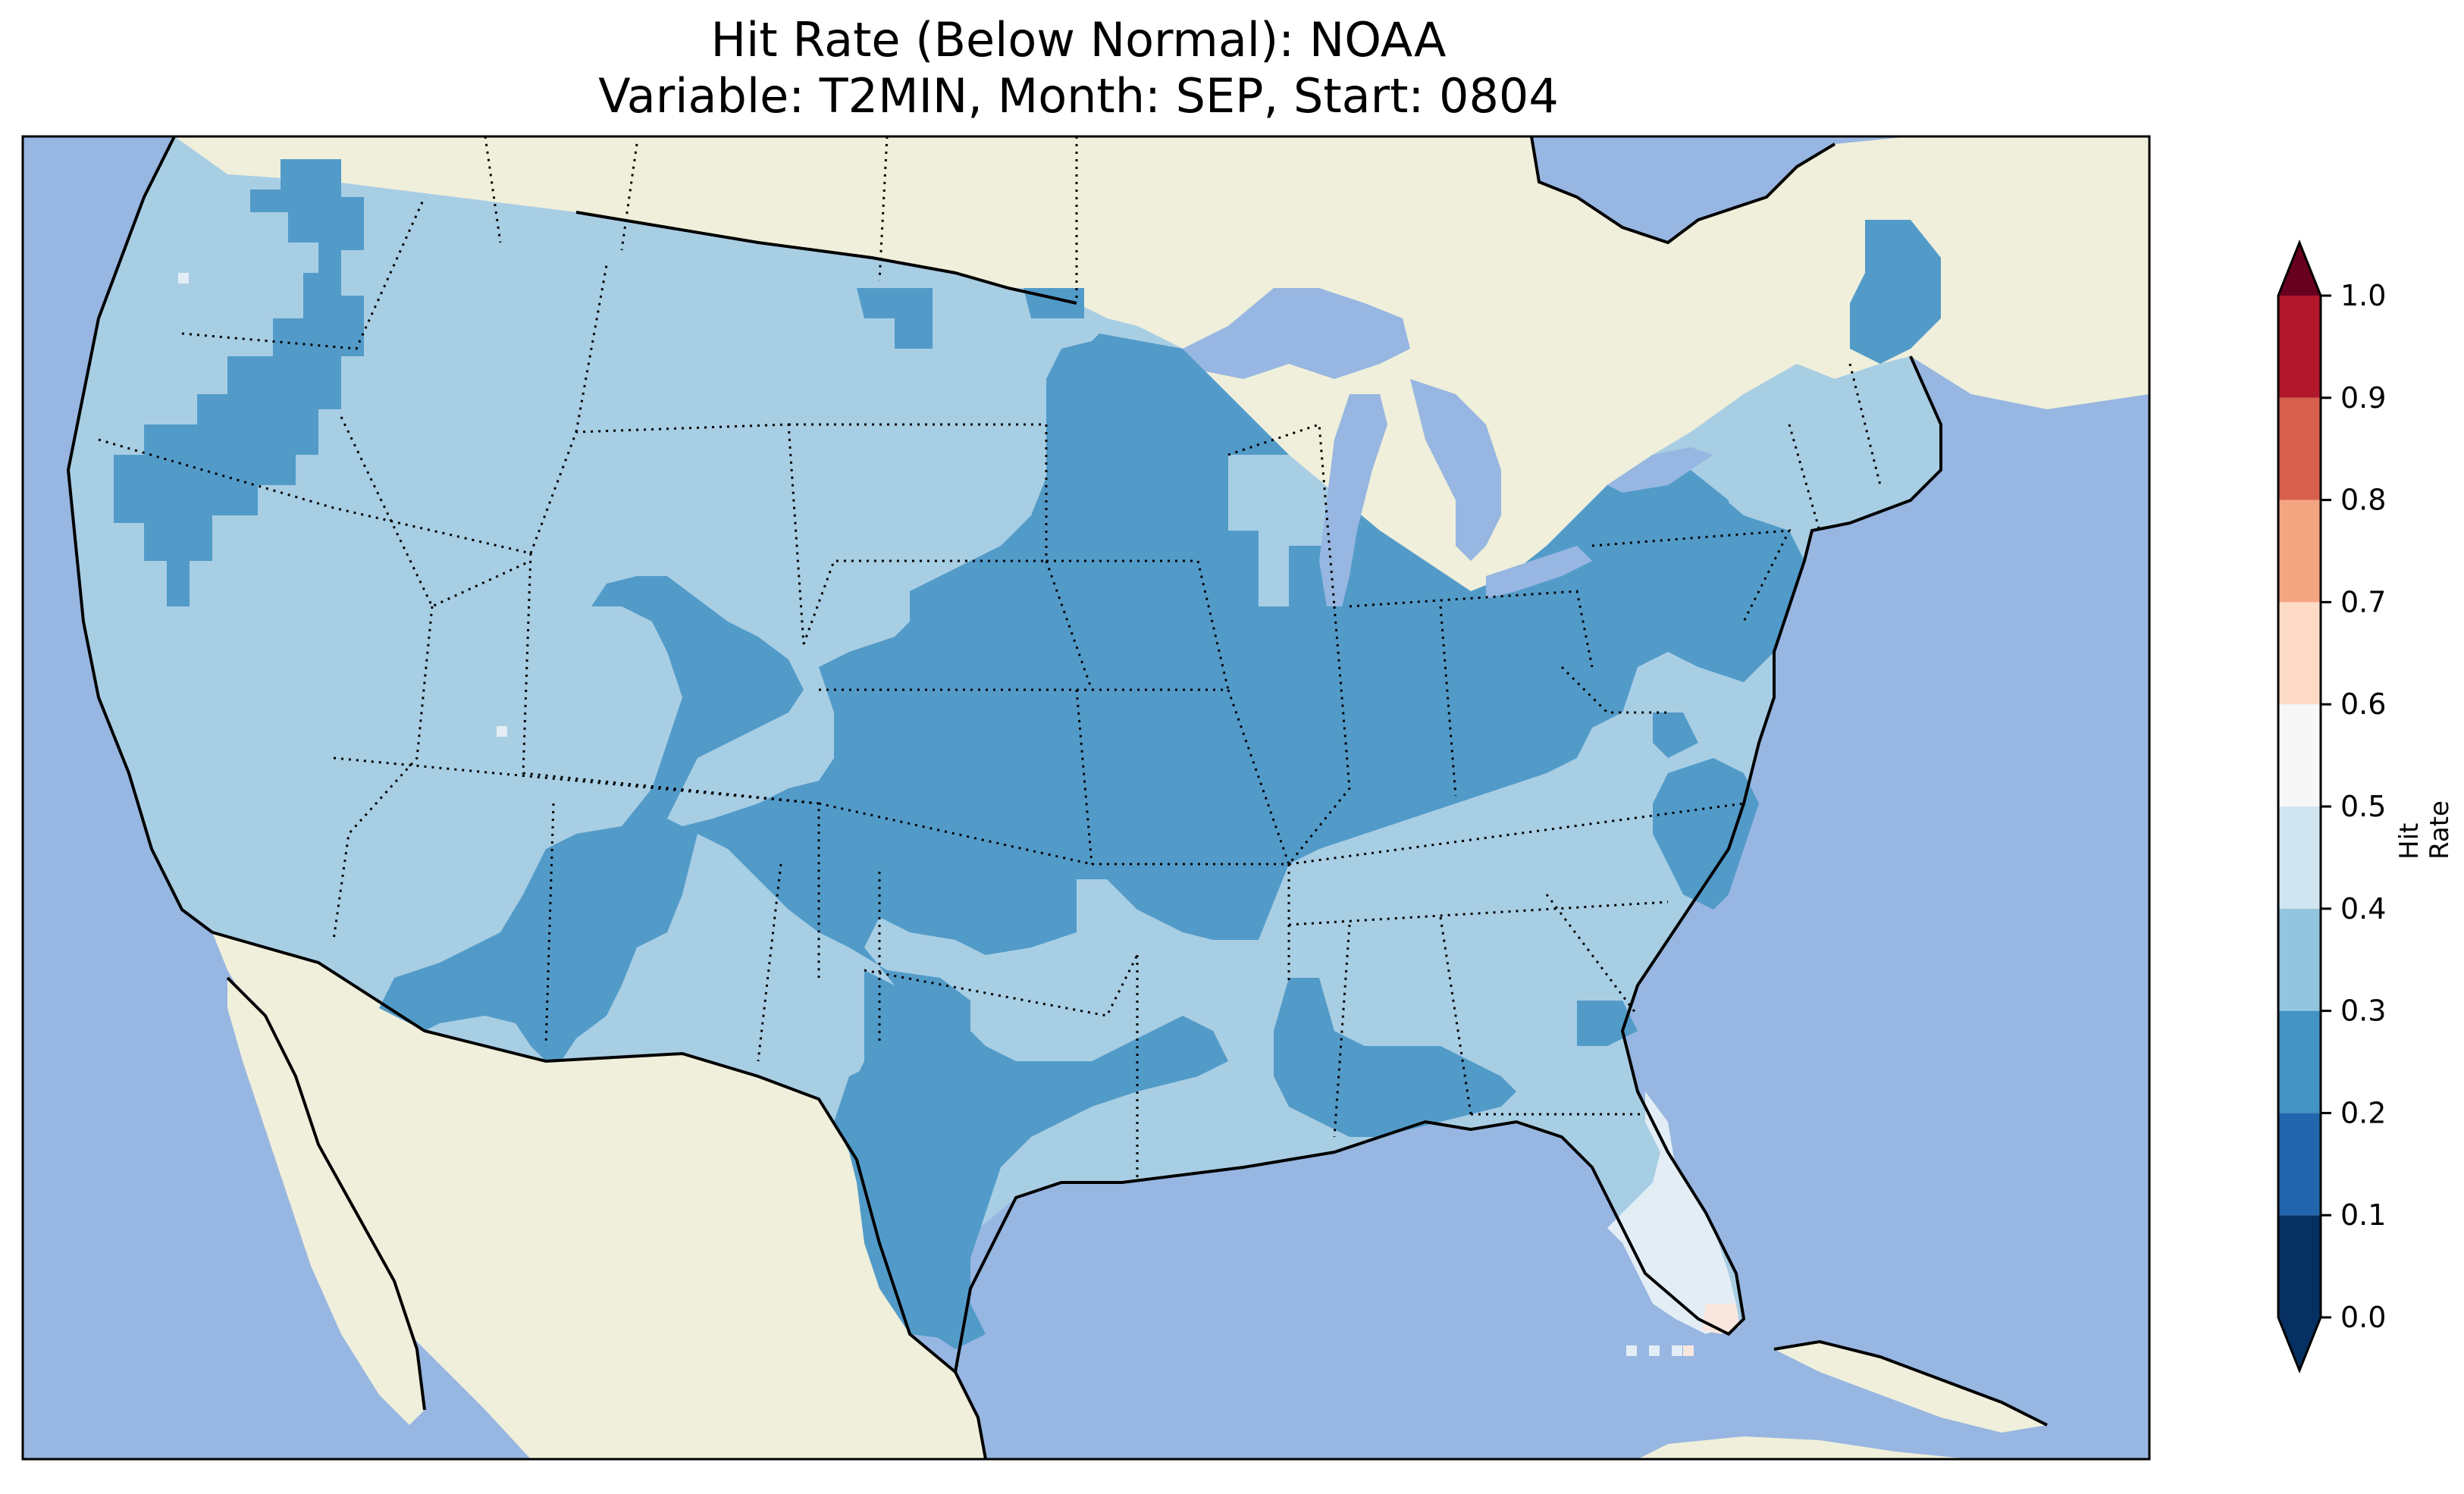  I want to click on south-america-coast, so click(1805, 1447).